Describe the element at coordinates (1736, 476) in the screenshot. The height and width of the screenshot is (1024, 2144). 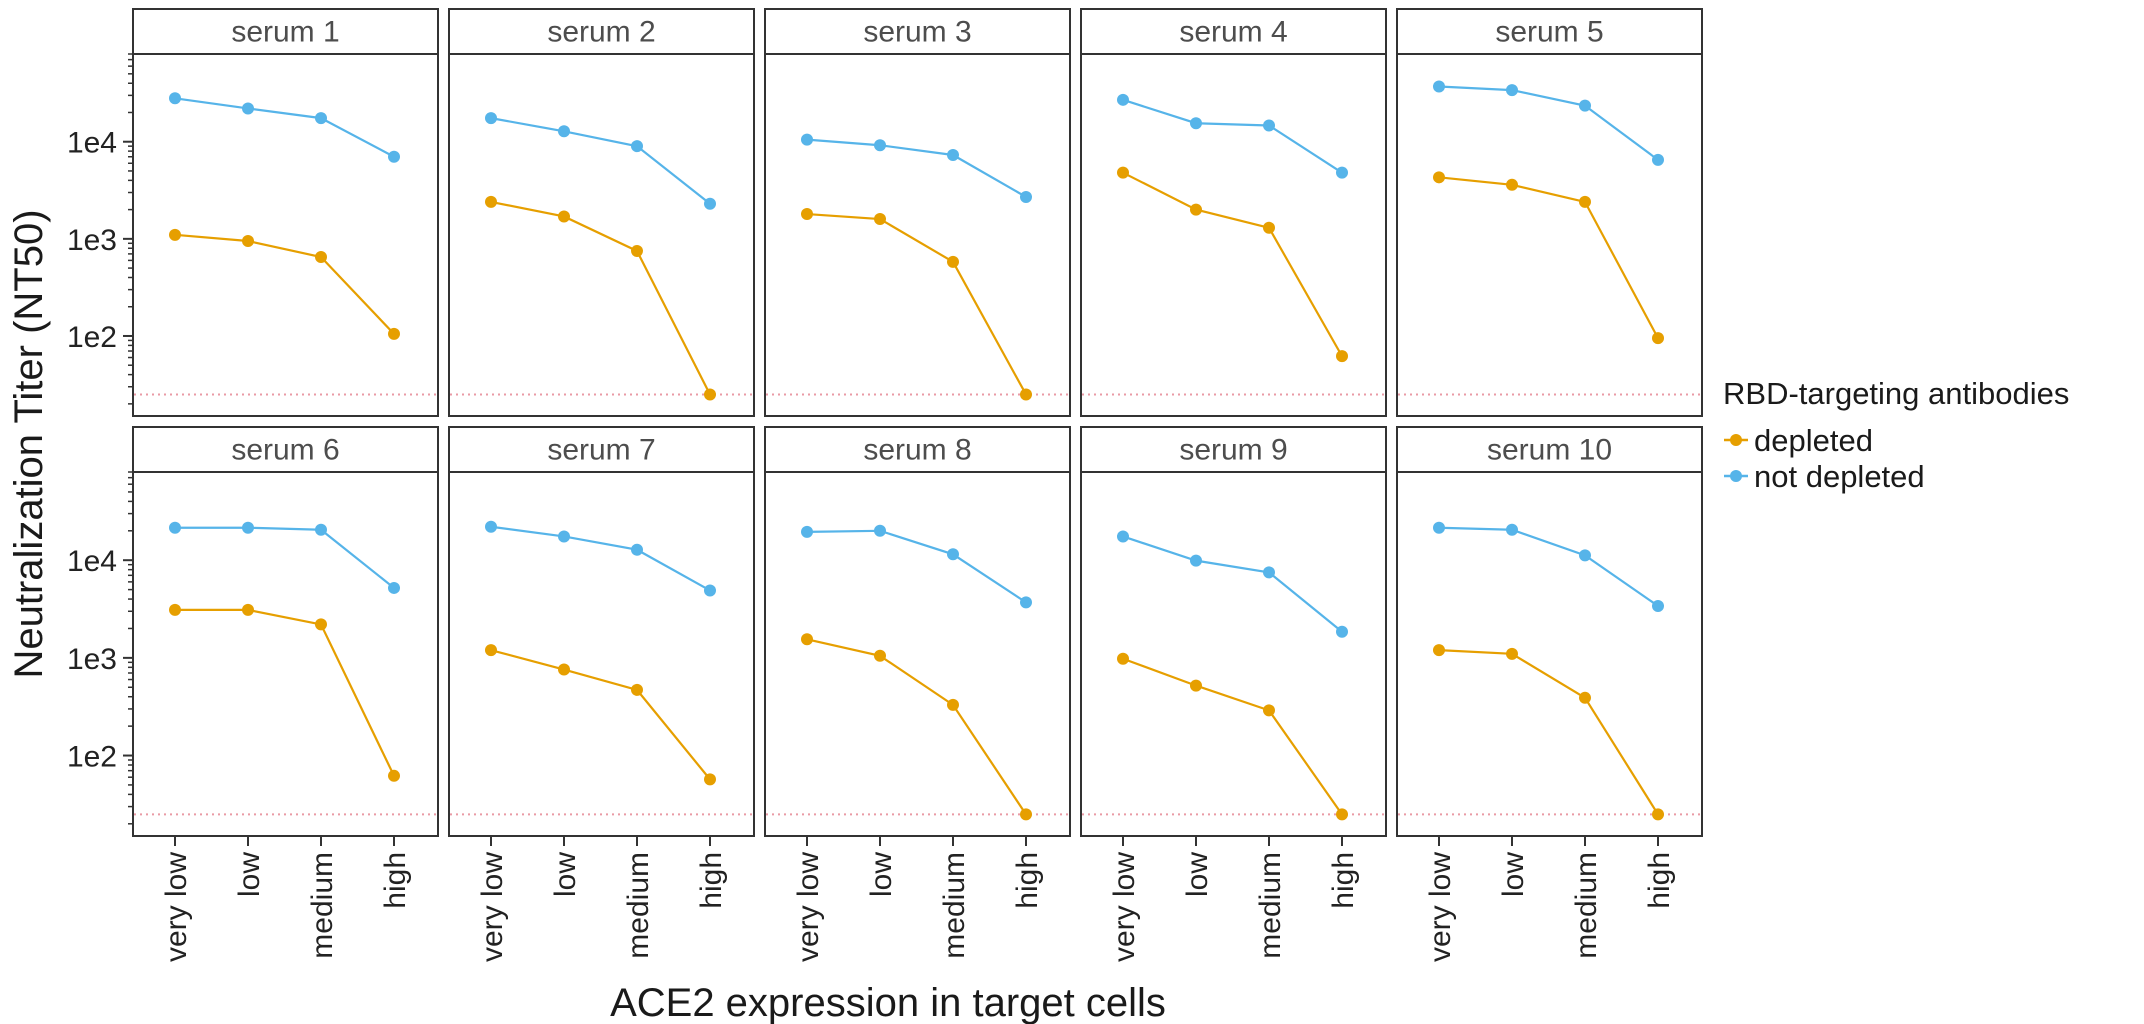
I see `legend-key-not-depleted` at that location.